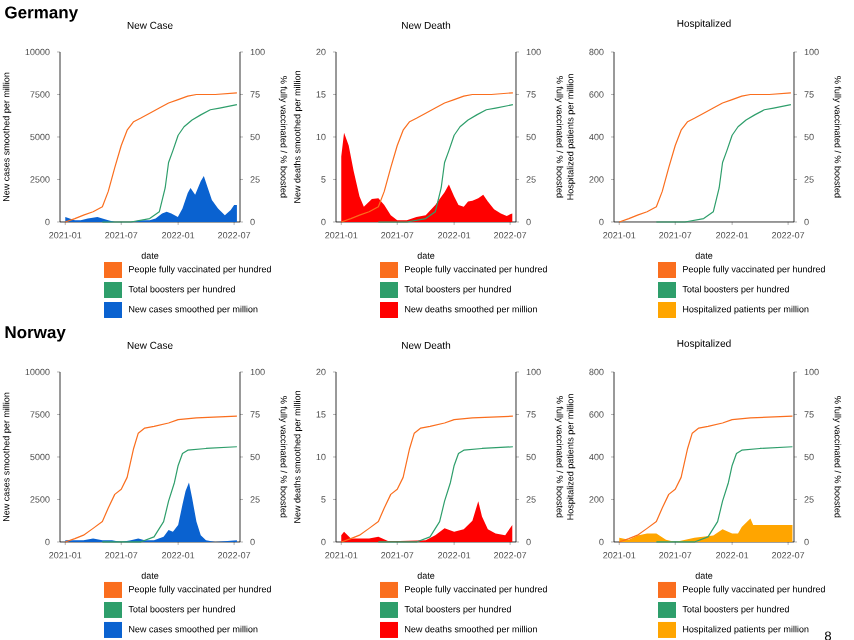 The height and width of the screenshot is (640, 854). I want to click on text: Norway, so click(35, 334).